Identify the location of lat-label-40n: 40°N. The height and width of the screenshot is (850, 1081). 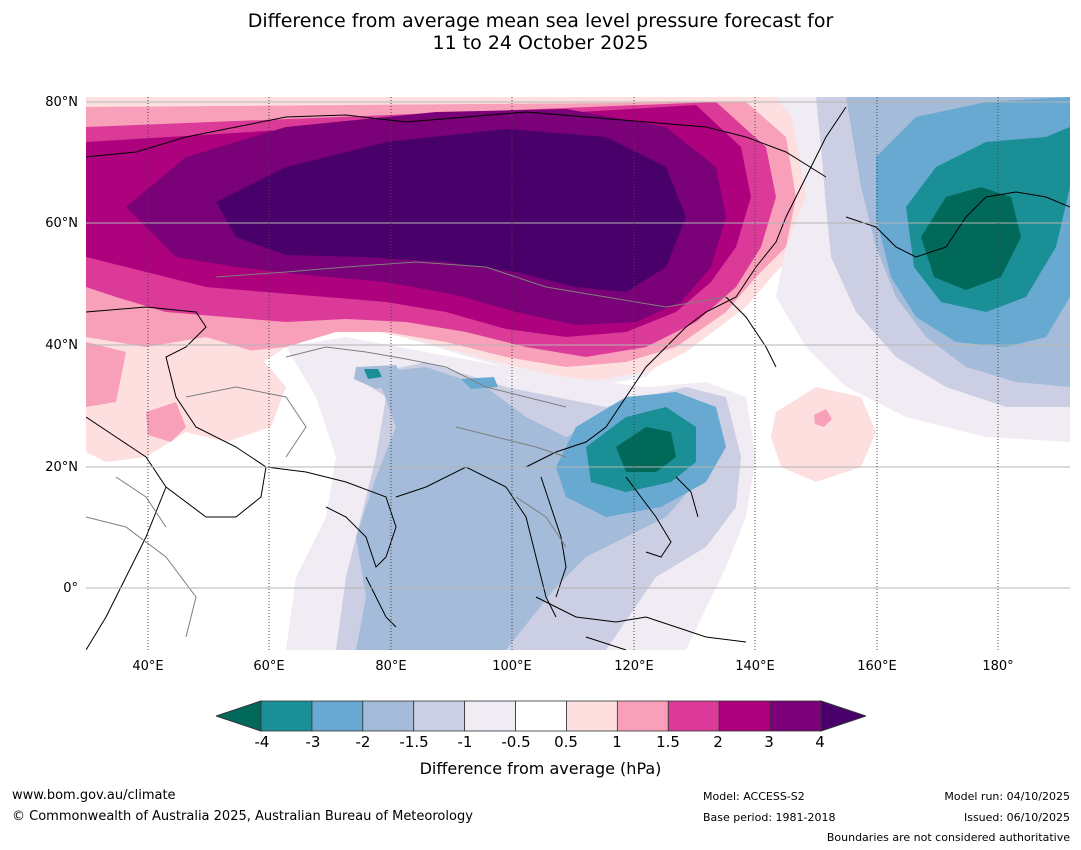
(61, 345).